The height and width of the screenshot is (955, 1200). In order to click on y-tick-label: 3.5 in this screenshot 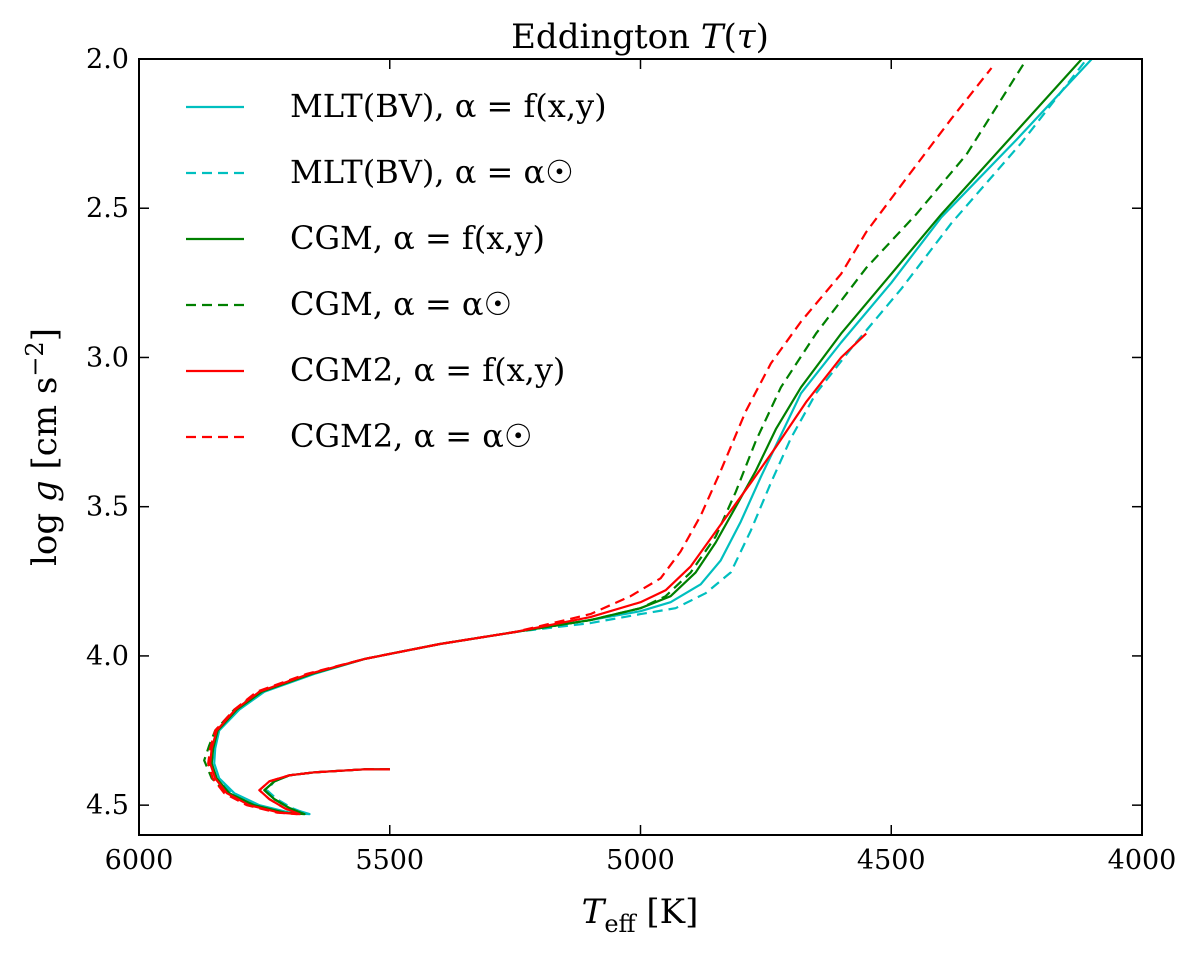, I will do `click(107, 507)`.